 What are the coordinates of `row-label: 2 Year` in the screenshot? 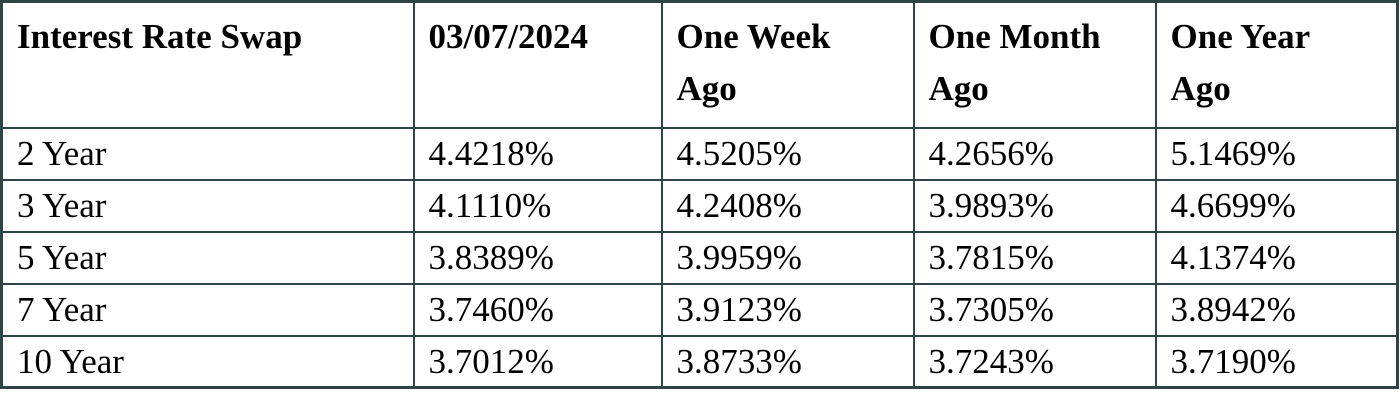 It's located at (207, 153).